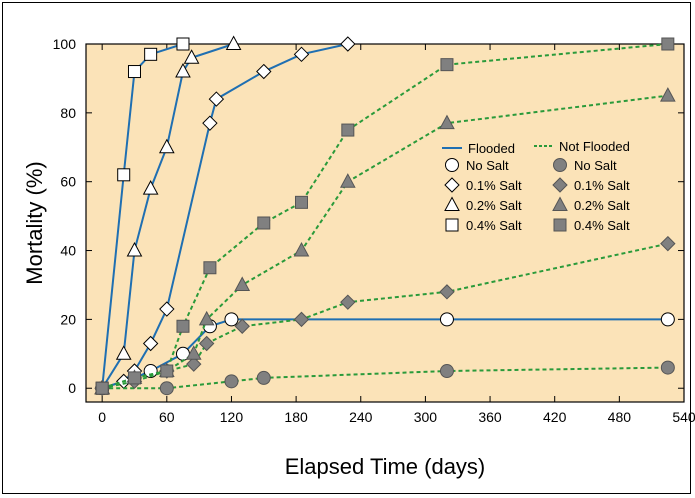  I want to click on y-tick-label: 80, so click(68, 113).